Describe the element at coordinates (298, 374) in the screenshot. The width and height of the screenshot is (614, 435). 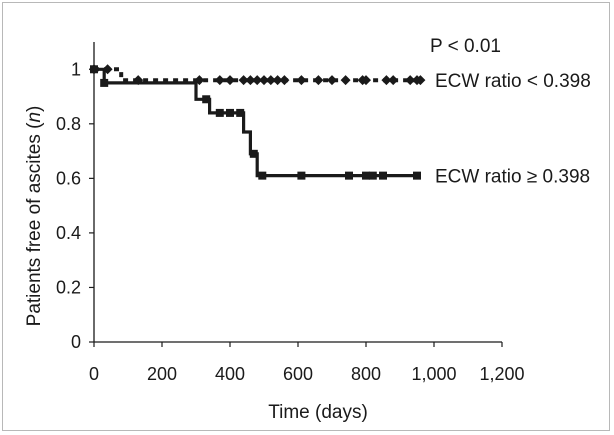
I see `x-tick-label: 600` at that location.